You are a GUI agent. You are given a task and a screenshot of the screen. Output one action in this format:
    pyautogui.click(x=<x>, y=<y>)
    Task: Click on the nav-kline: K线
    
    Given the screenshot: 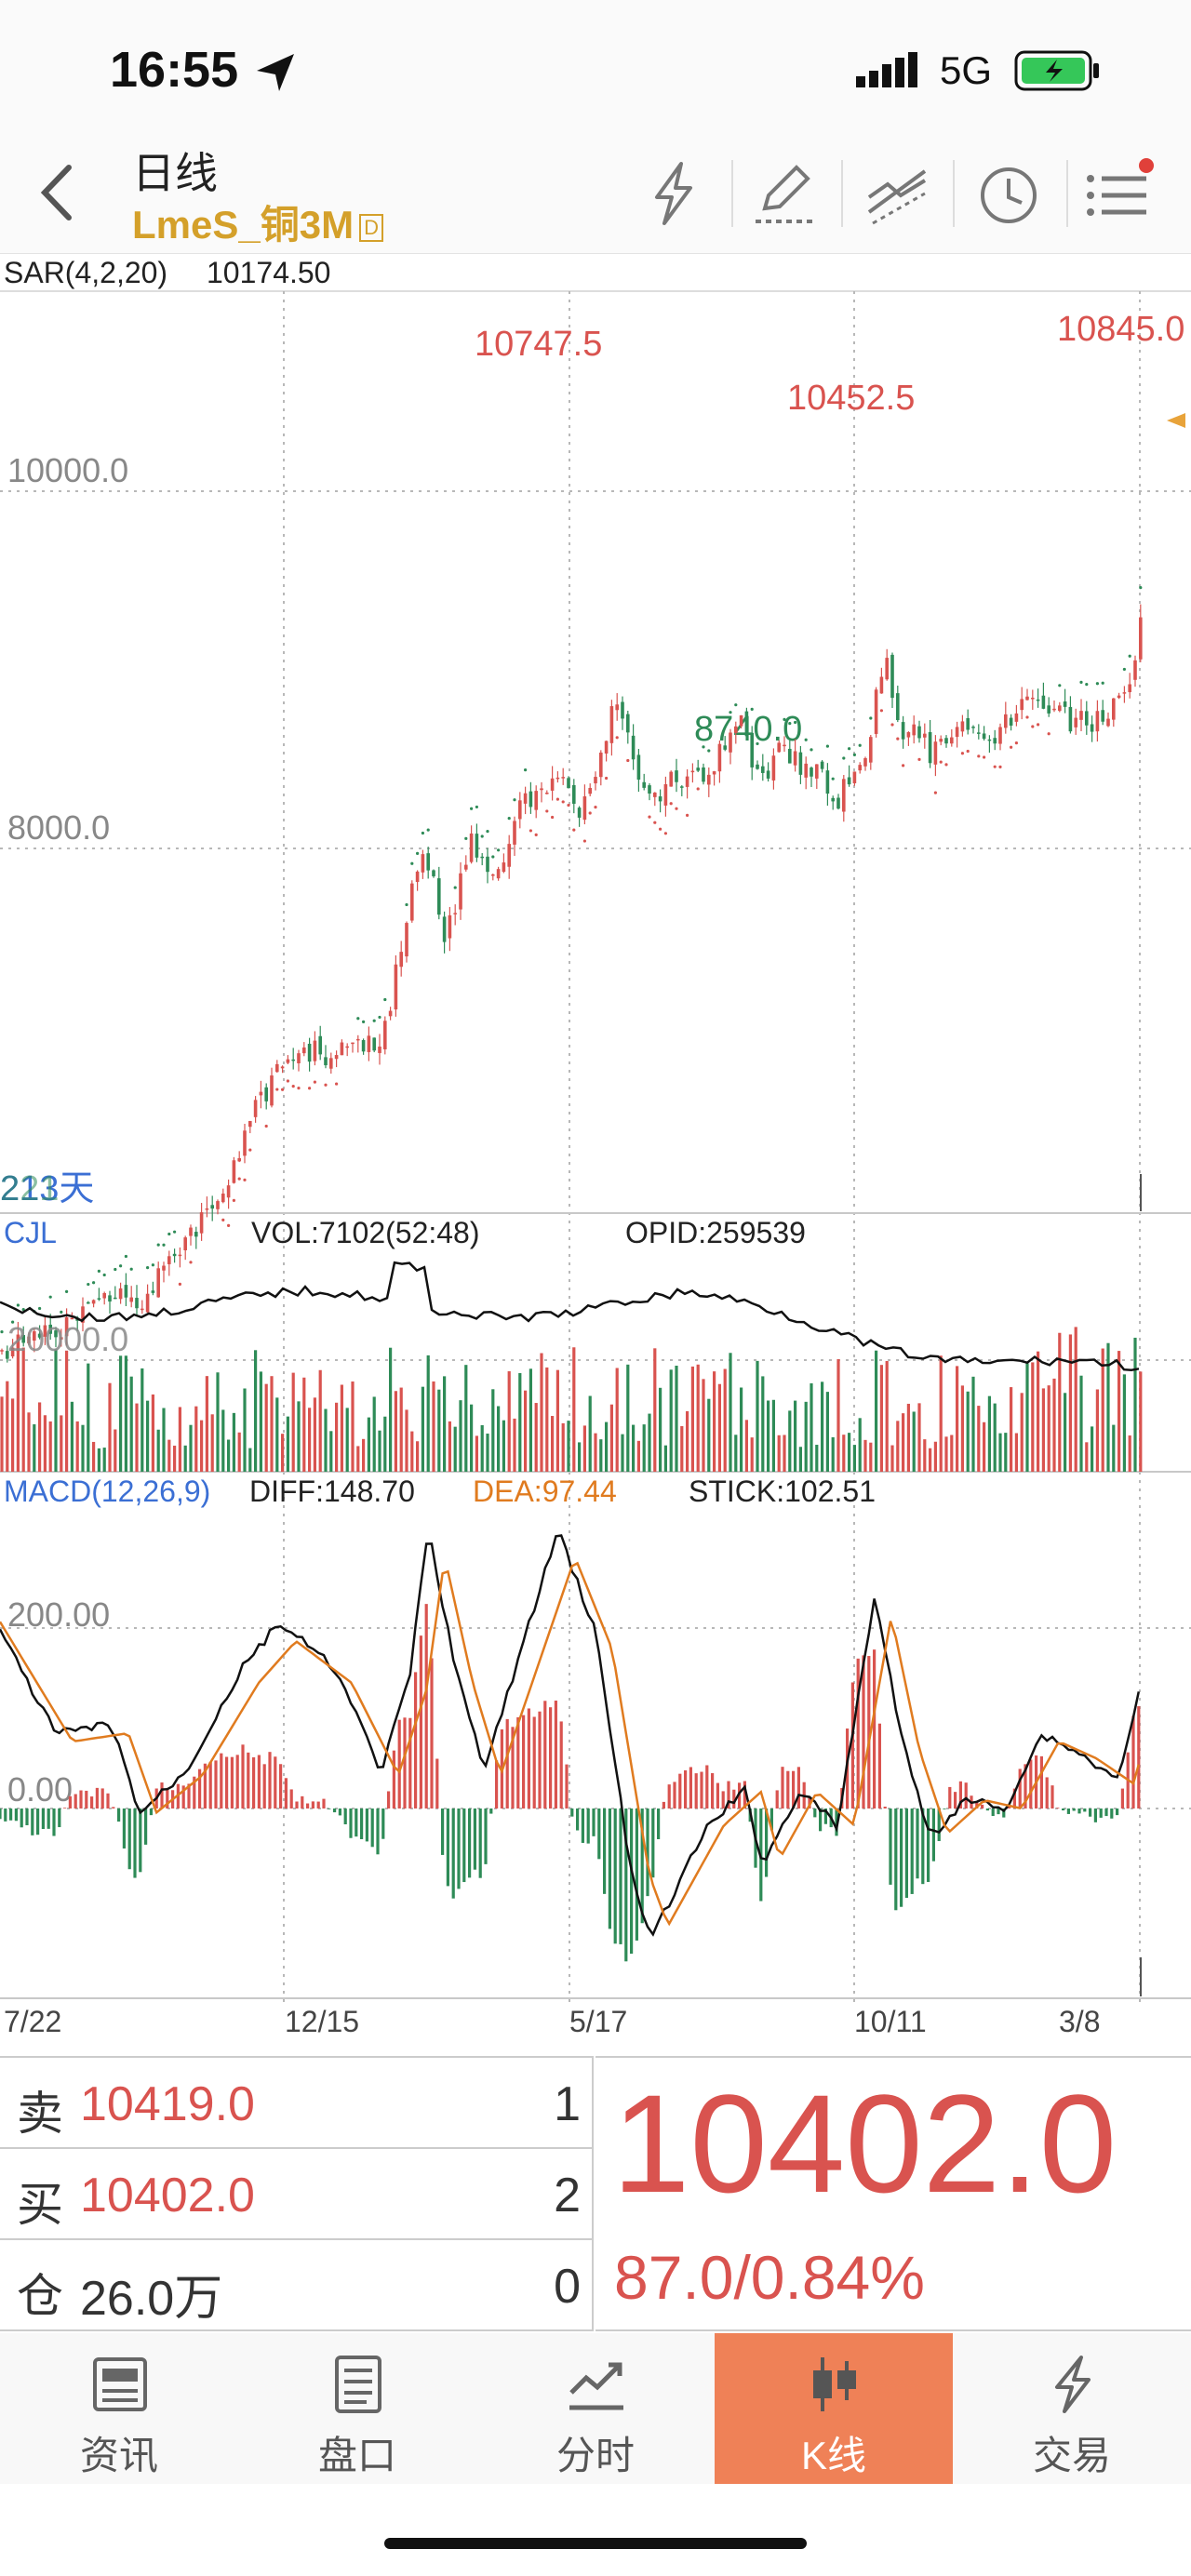 What is the action you would take?
    pyautogui.click(x=834, y=2408)
    